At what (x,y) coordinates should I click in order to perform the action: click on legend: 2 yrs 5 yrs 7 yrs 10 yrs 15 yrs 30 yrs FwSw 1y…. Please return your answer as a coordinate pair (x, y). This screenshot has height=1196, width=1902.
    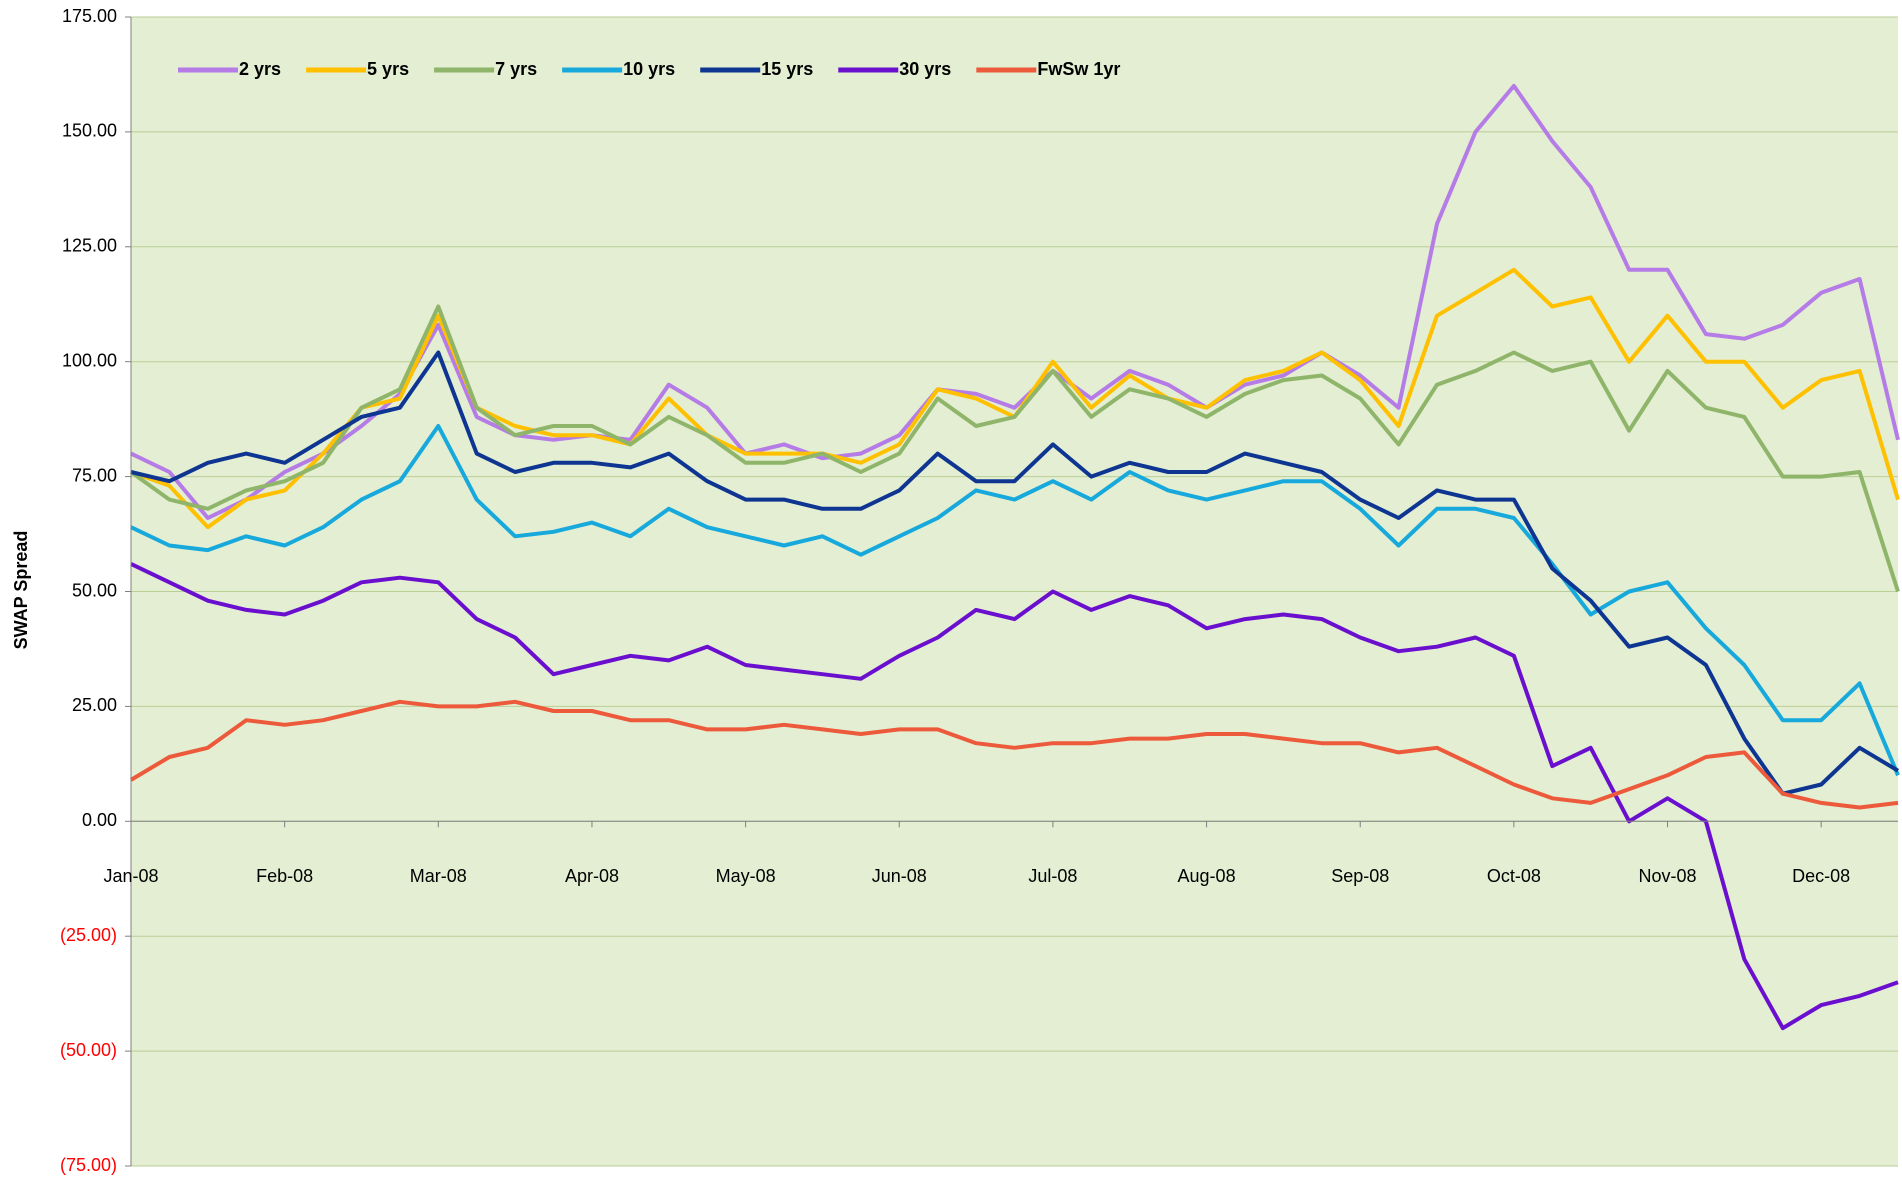
    Looking at the image, I should click on (649, 69).